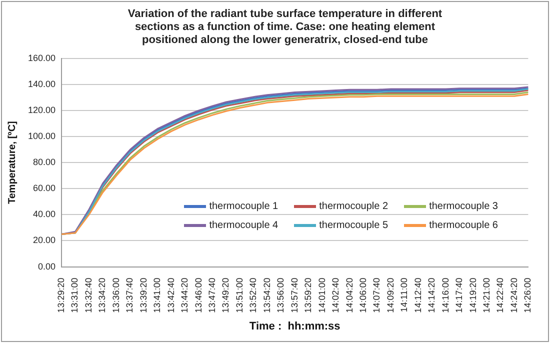  What do you see at coordinates (363, 295) in the screenshot?
I see `x-tick-label: 14:06:00` at bounding box center [363, 295].